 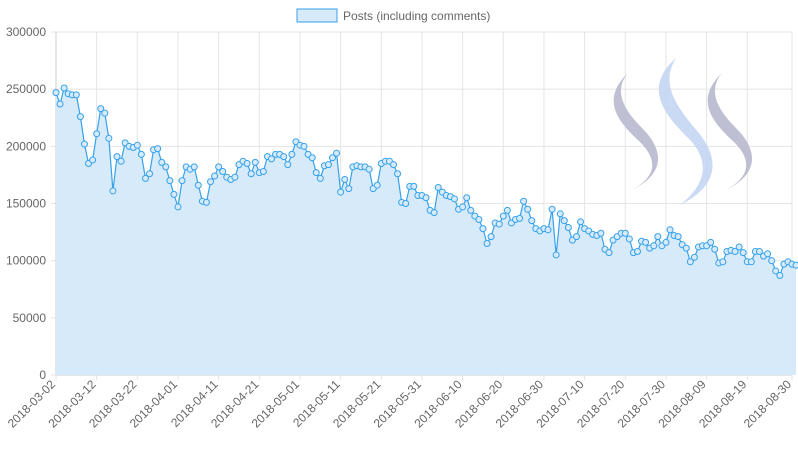 I want to click on steem-logo, so click(x=683, y=131).